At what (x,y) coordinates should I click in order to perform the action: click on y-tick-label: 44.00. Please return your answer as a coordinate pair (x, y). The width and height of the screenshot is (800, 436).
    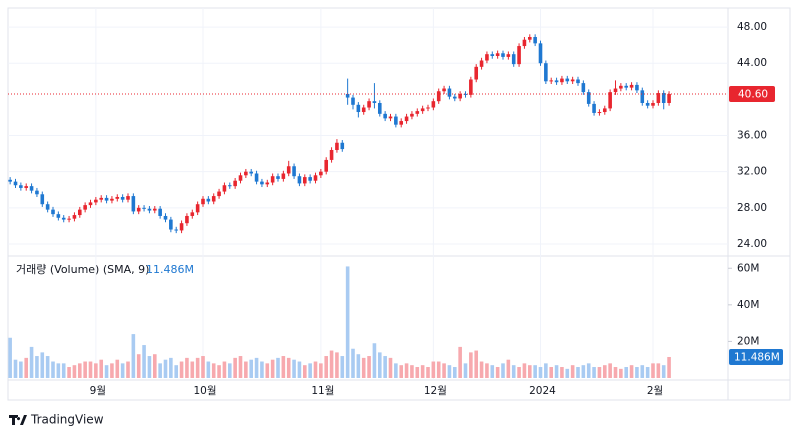
    Looking at the image, I should click on (752, 63).